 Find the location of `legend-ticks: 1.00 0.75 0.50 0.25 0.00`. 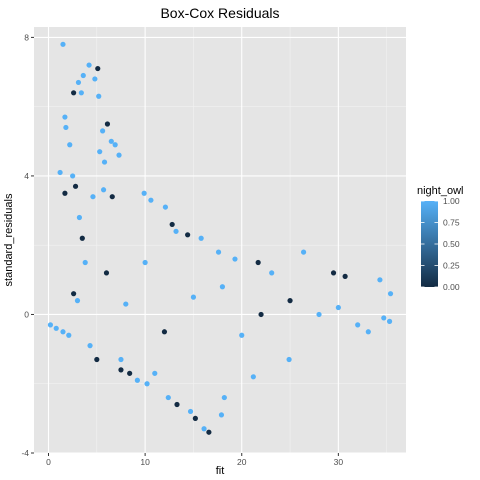

legend-ticks: 1.00 0.75 0.50 0.25 0.00 is located at coordinates (440, 244).